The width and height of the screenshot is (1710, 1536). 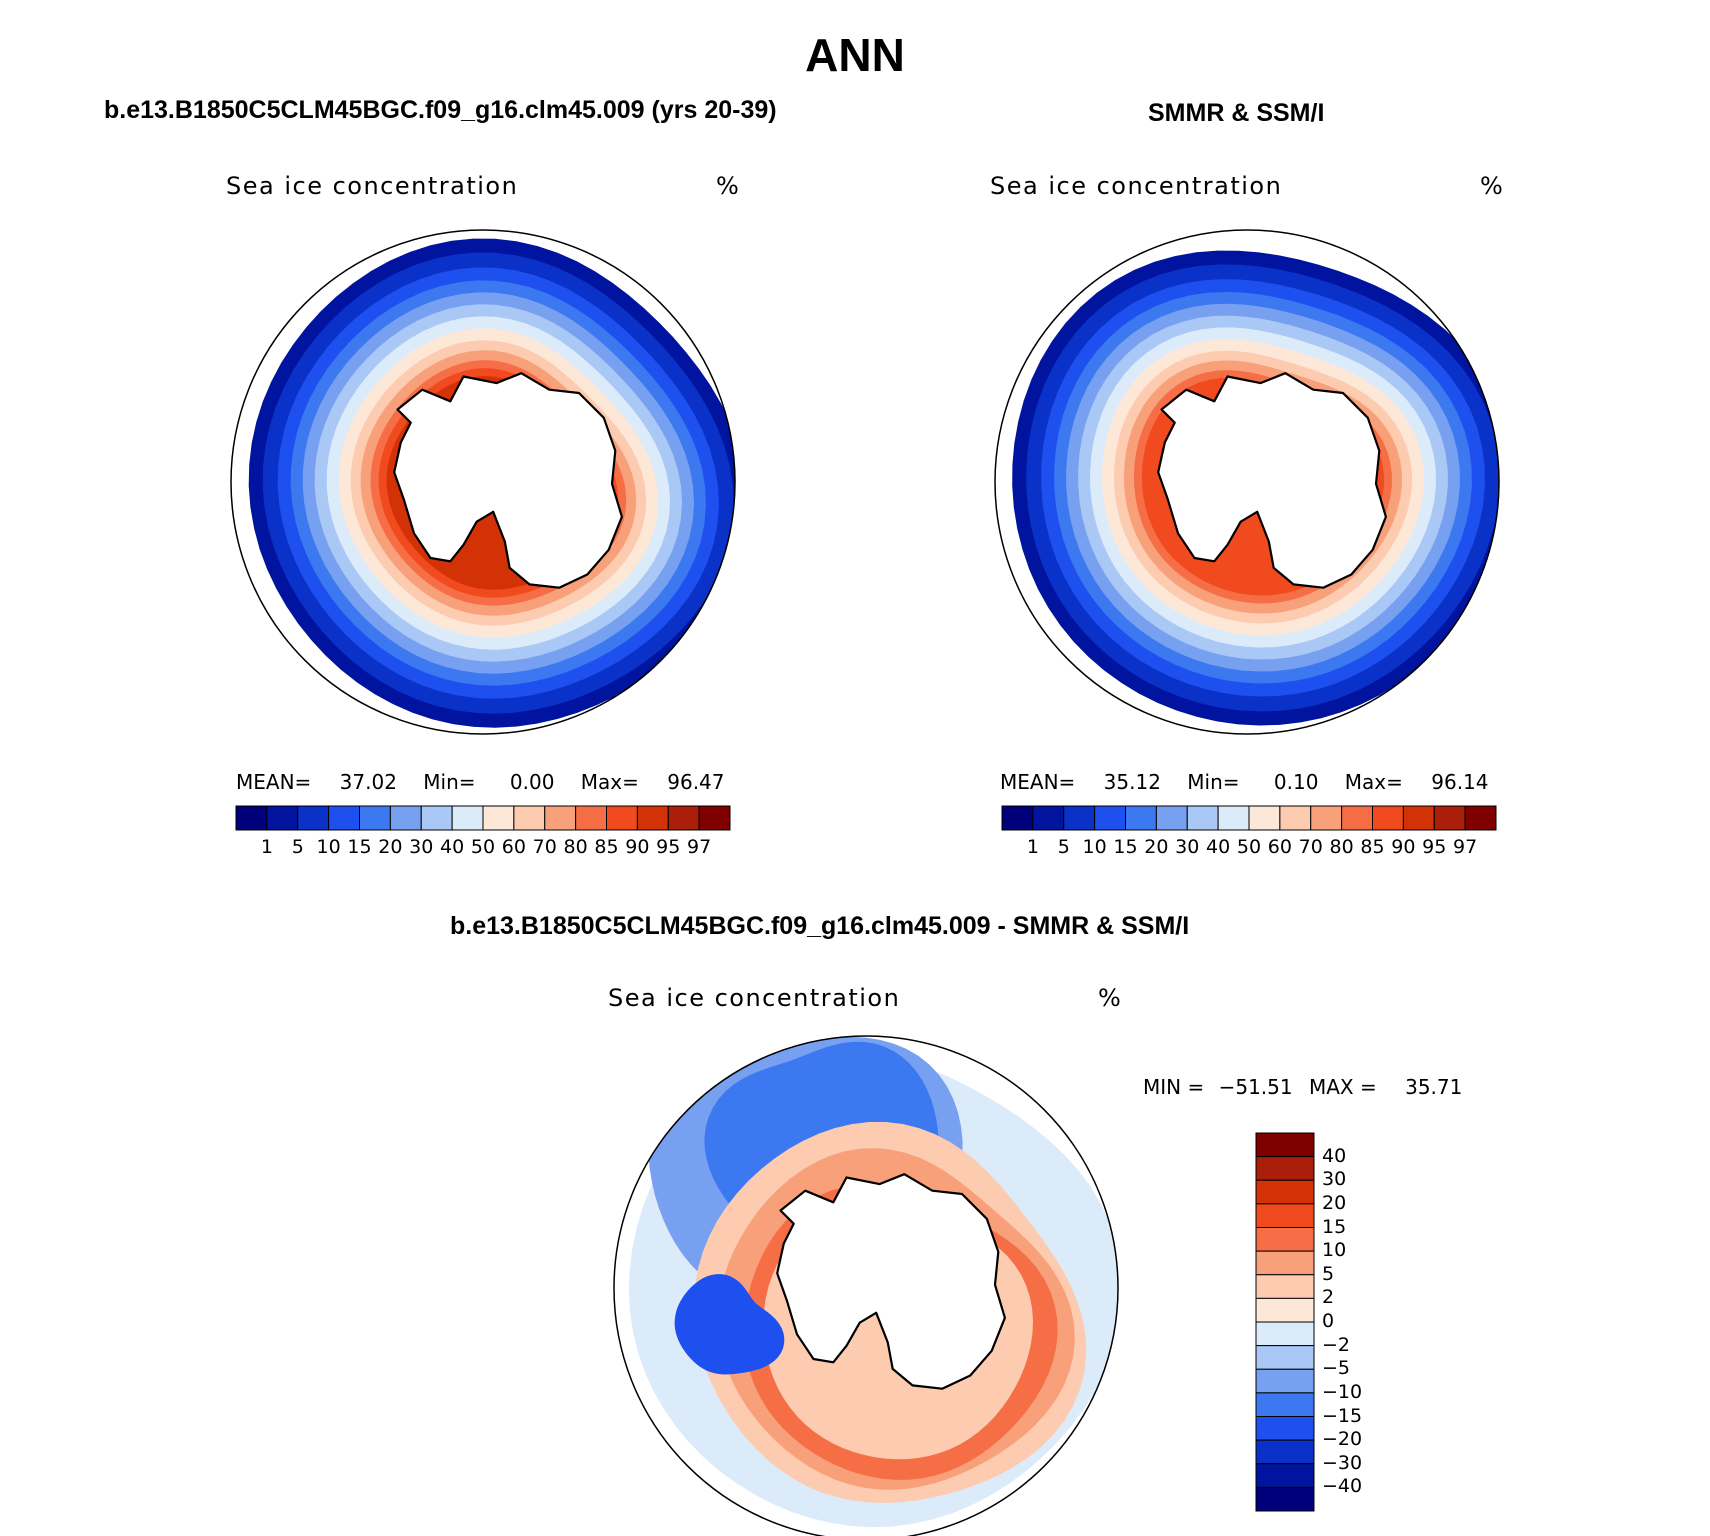 I want to click on right-units-label: %, so click(x=1492, y=186).